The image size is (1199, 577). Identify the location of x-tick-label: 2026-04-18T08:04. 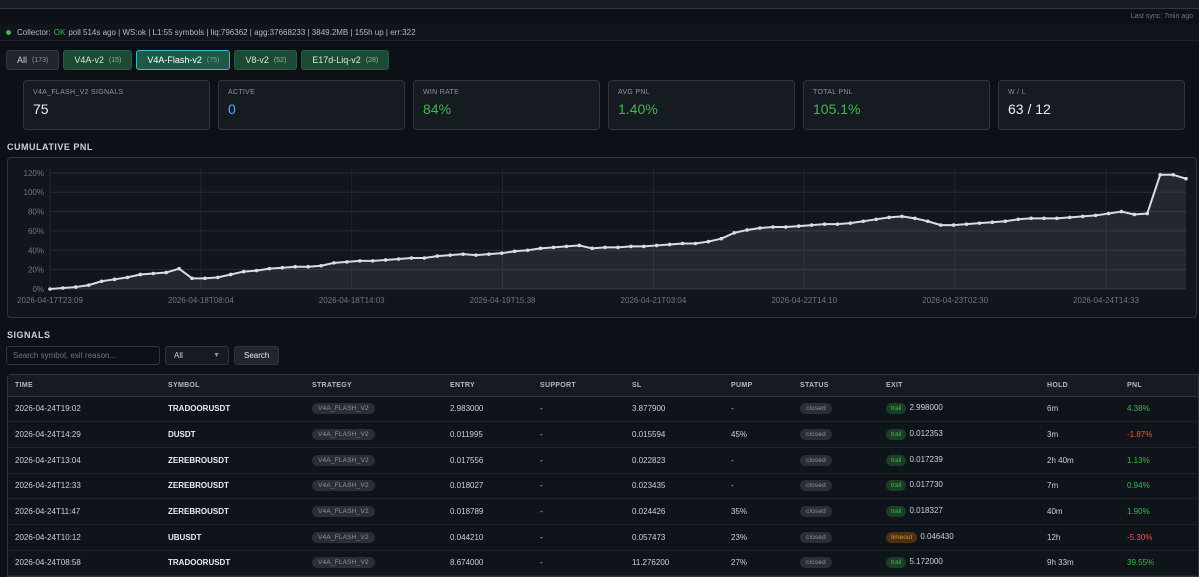
(201, 300).